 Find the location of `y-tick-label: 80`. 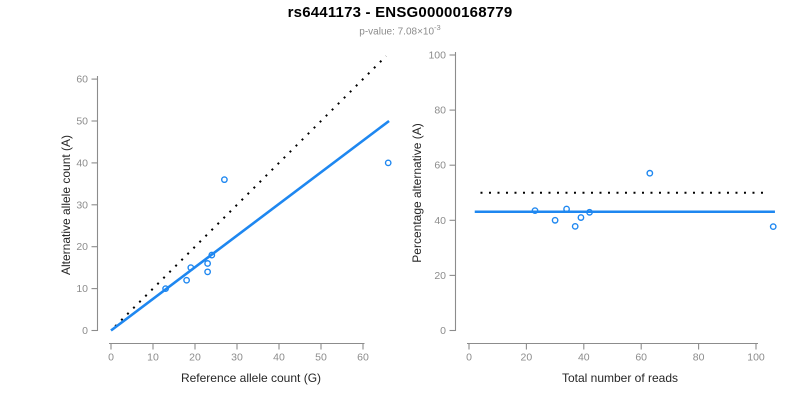

y-tick-label: 80 is located at coordinates (440, 111).